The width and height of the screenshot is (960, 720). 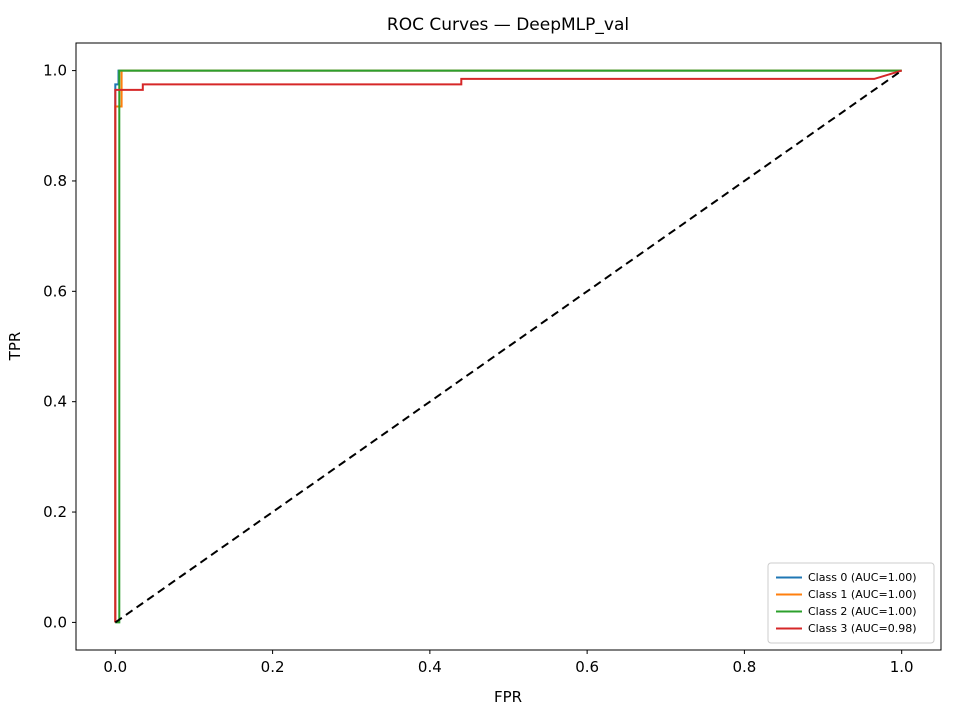 I want to click on legend-box, so click(x=851, y=603).